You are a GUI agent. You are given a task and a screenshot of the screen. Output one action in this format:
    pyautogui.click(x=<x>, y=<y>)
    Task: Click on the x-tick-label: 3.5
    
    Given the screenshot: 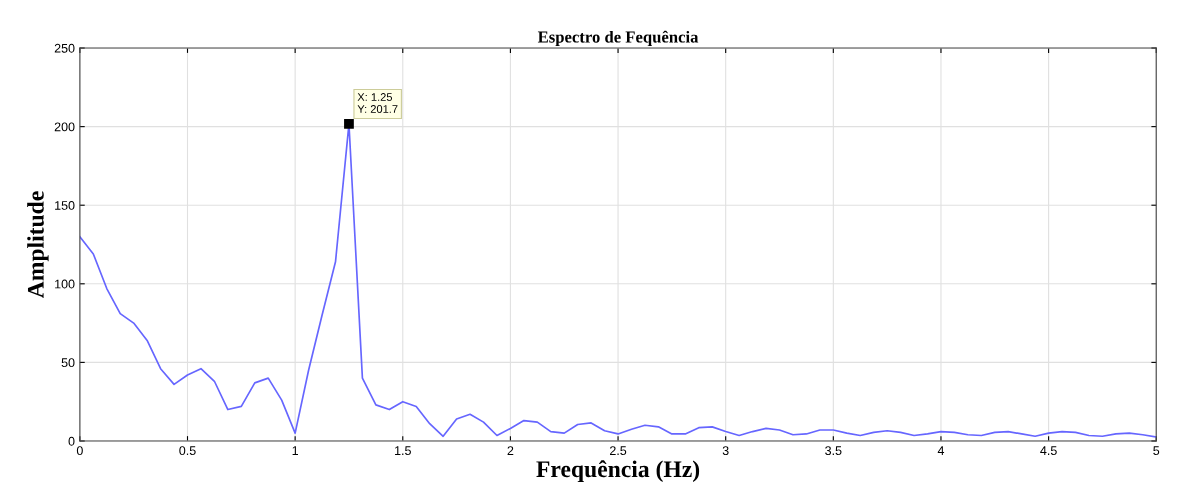 What is the action you would take?
    pyautogui.click(x=833, y=451)
    